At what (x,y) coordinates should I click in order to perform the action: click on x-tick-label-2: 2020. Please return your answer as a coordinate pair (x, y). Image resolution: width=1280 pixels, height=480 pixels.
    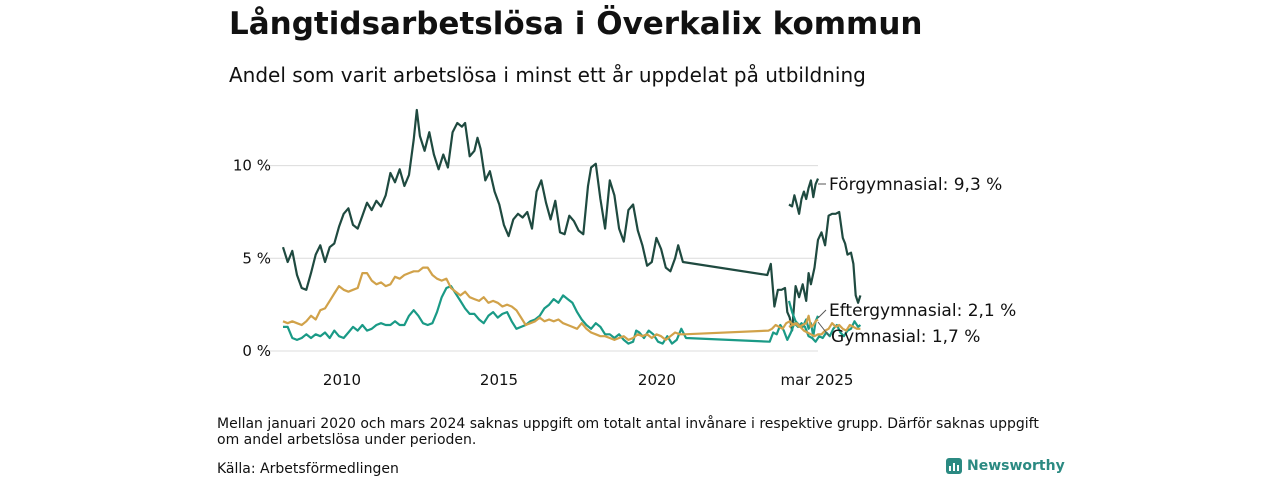
    Looking at the image, I should click on (657, 380).